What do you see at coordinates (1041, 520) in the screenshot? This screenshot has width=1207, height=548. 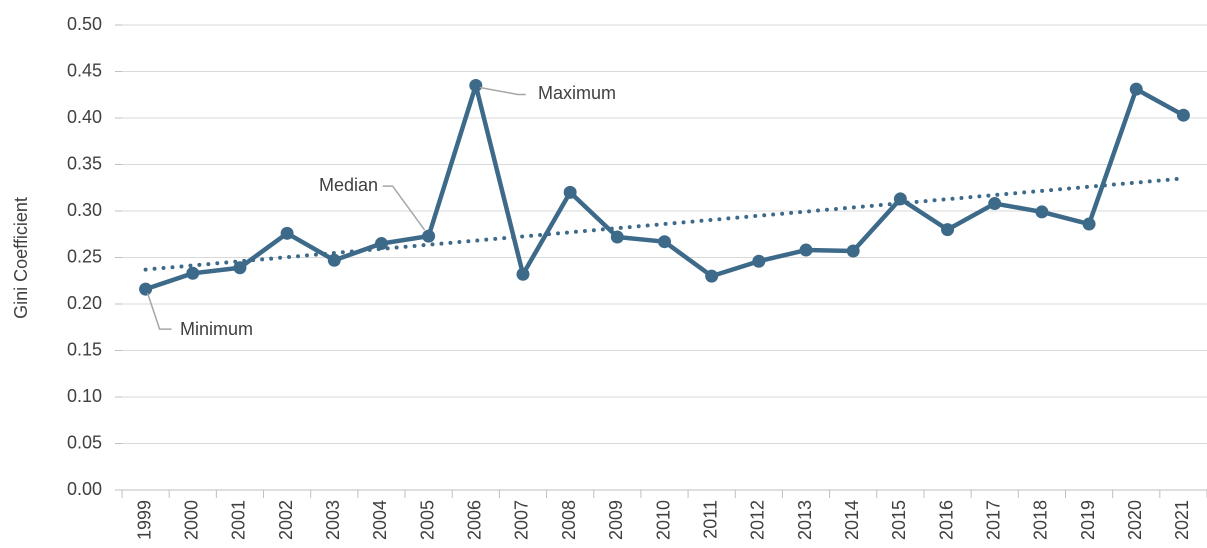 I see `x-tick-label: 2018` at bounding box center [1041, 520].